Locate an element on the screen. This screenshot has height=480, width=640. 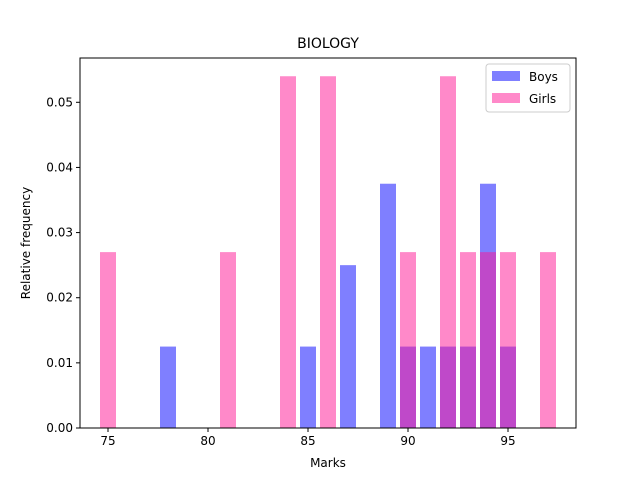
y-tick-label: 0.02 is located at coordinates (59, 298).